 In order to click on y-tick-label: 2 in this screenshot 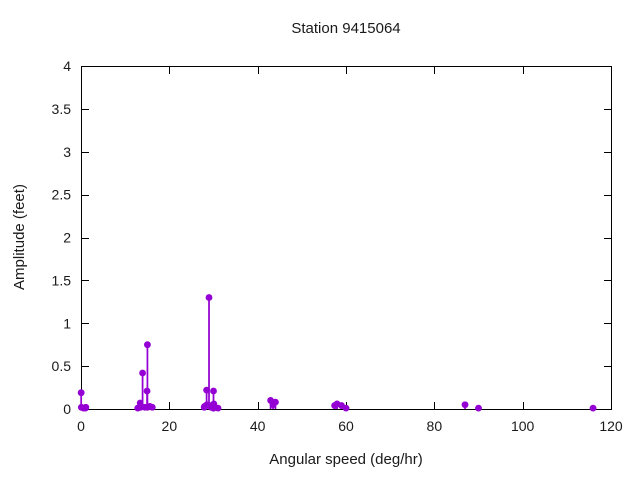, I will do `click(67, 238)`.